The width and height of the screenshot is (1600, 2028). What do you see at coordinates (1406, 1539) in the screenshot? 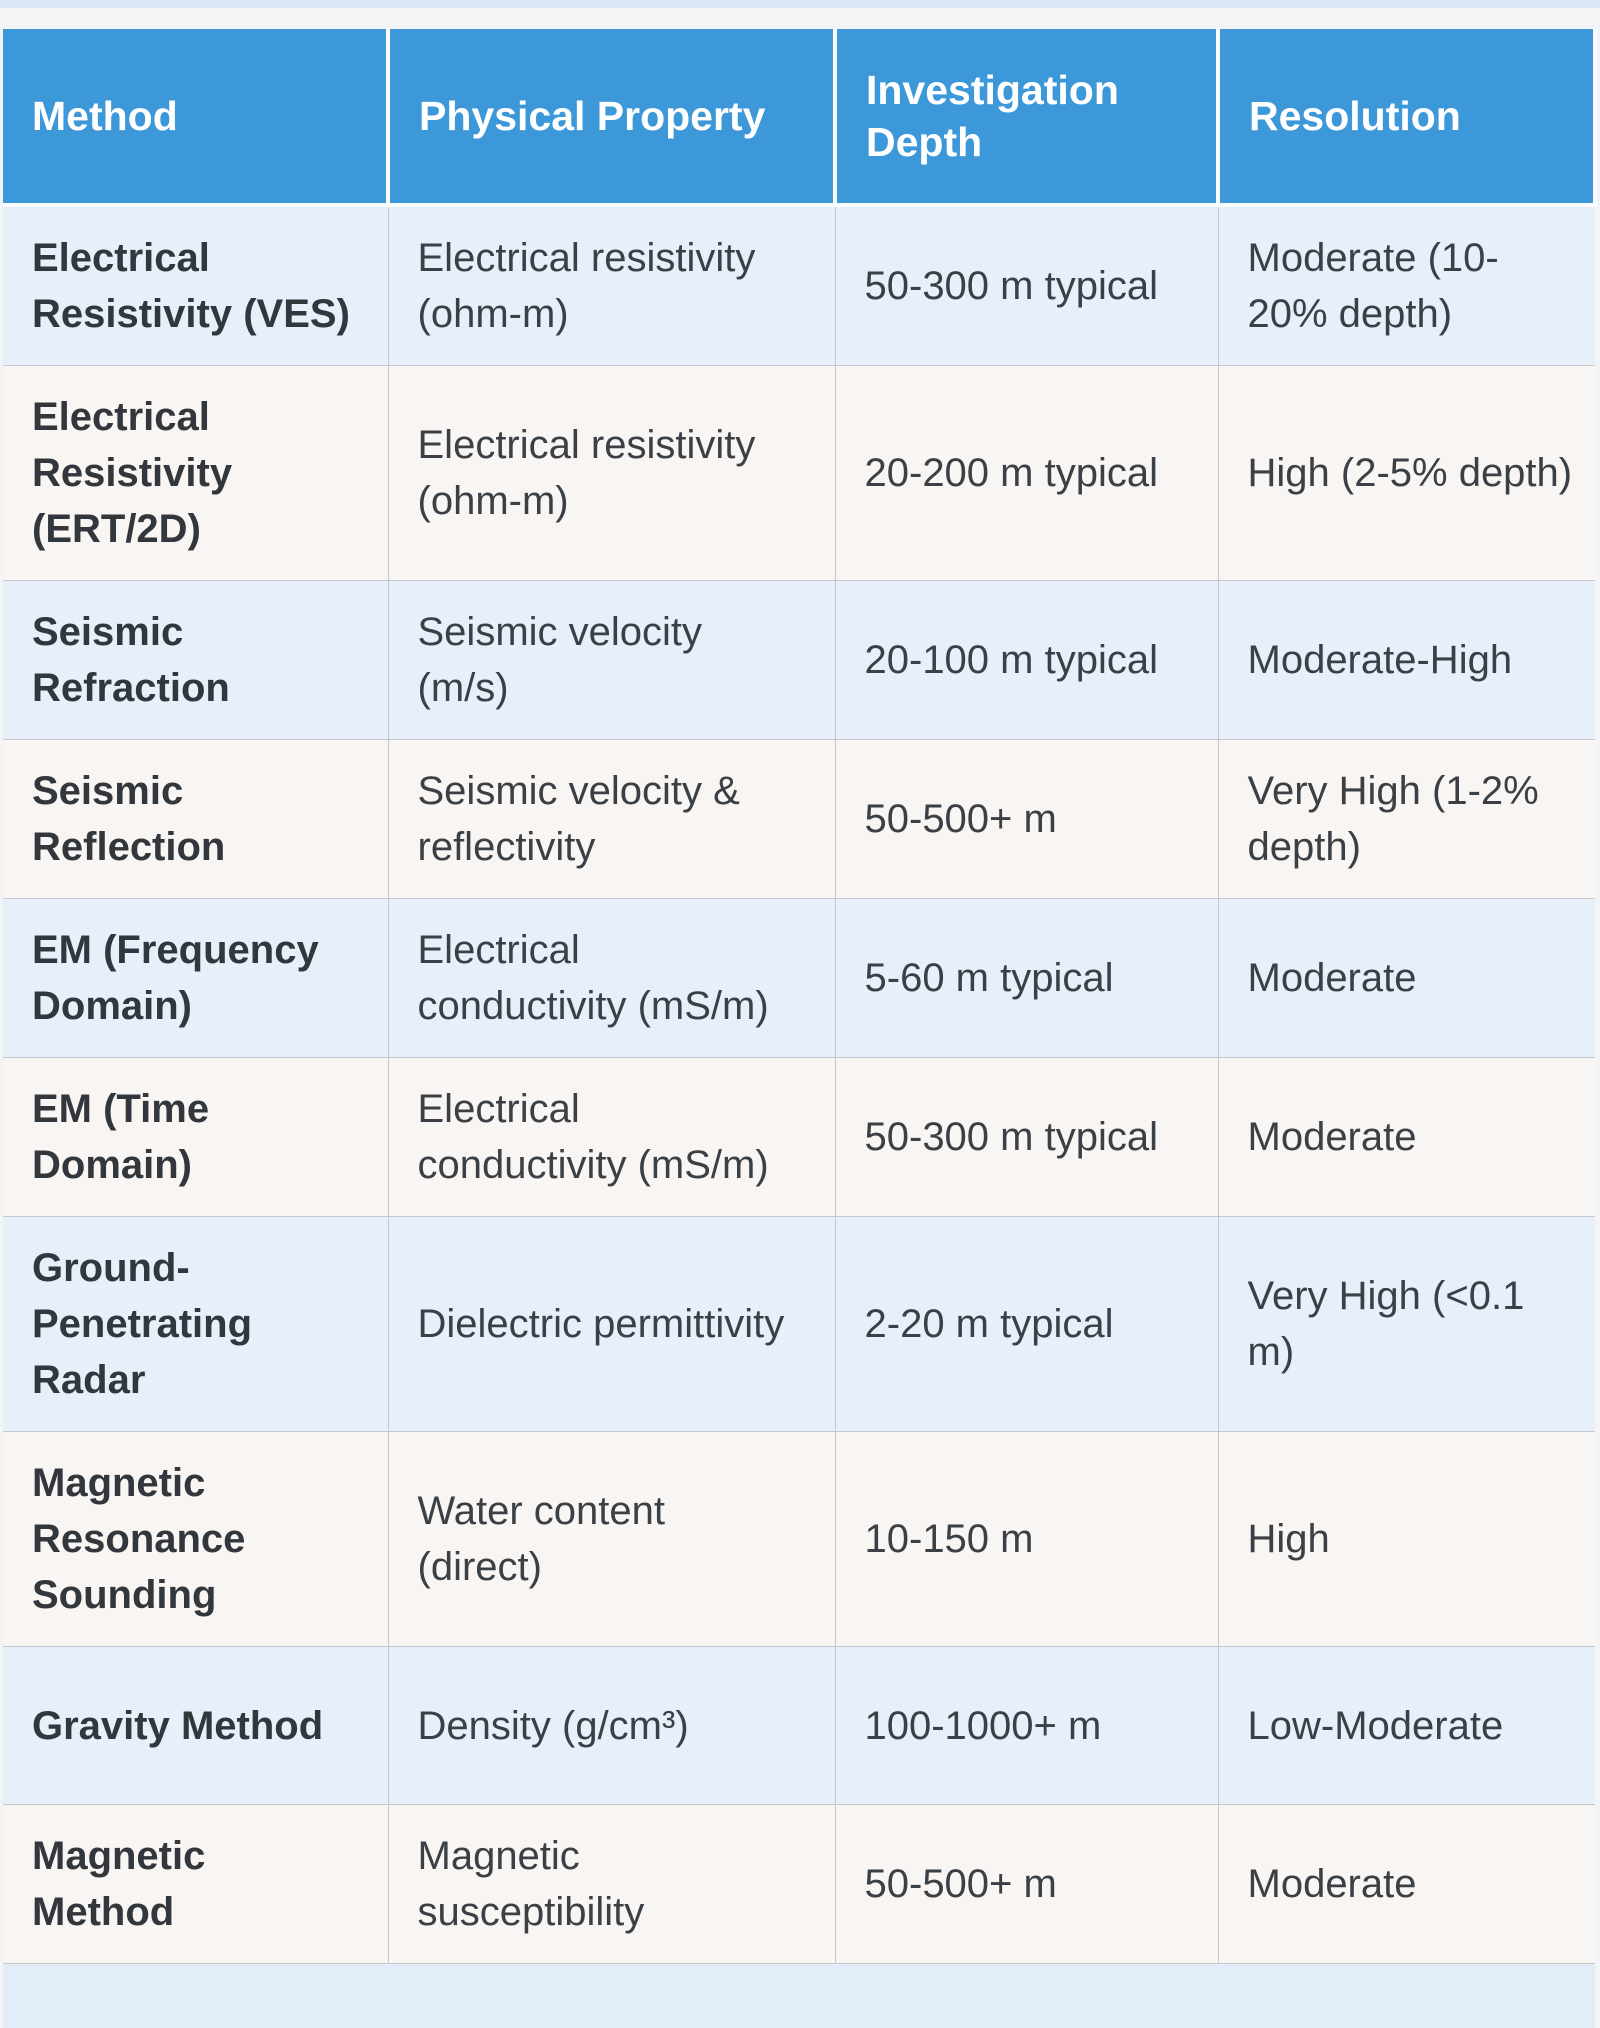
I see `resolution-cell: High` at bounding box center [1406, 1539].